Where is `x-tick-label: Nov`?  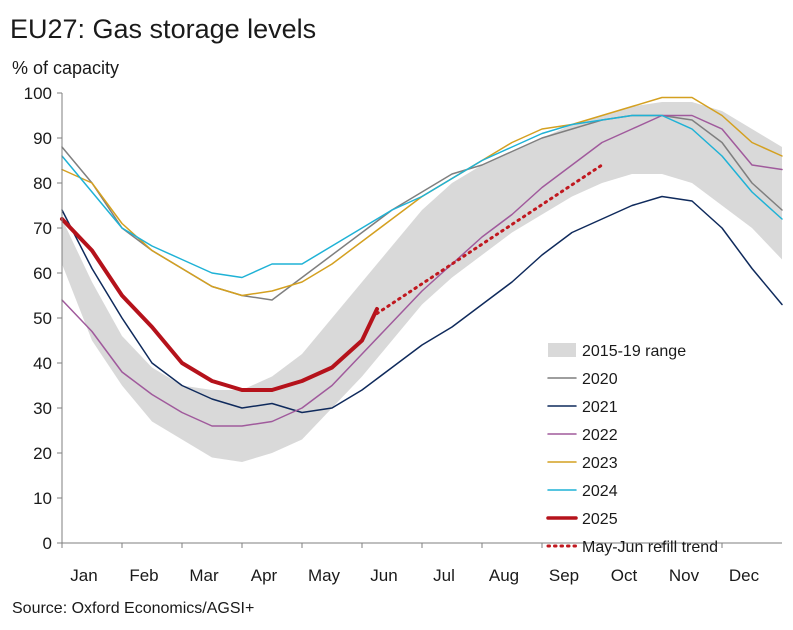
x-tick-label: Nov is located at coordinates (684, 575).